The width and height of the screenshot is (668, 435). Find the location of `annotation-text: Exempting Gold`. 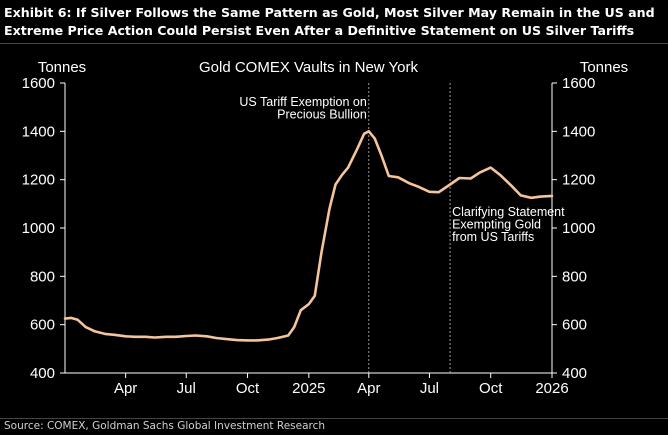

annotation-text: Exempting Gold is located at coordinates (496, 225).